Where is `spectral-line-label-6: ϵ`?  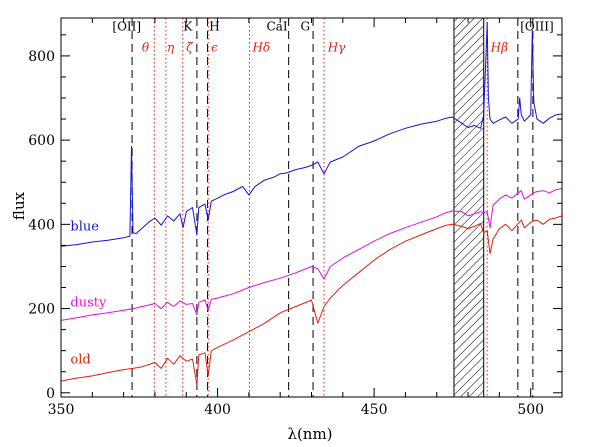 spectral-line-label-6: ϵ is located at coordinates (214, 48).